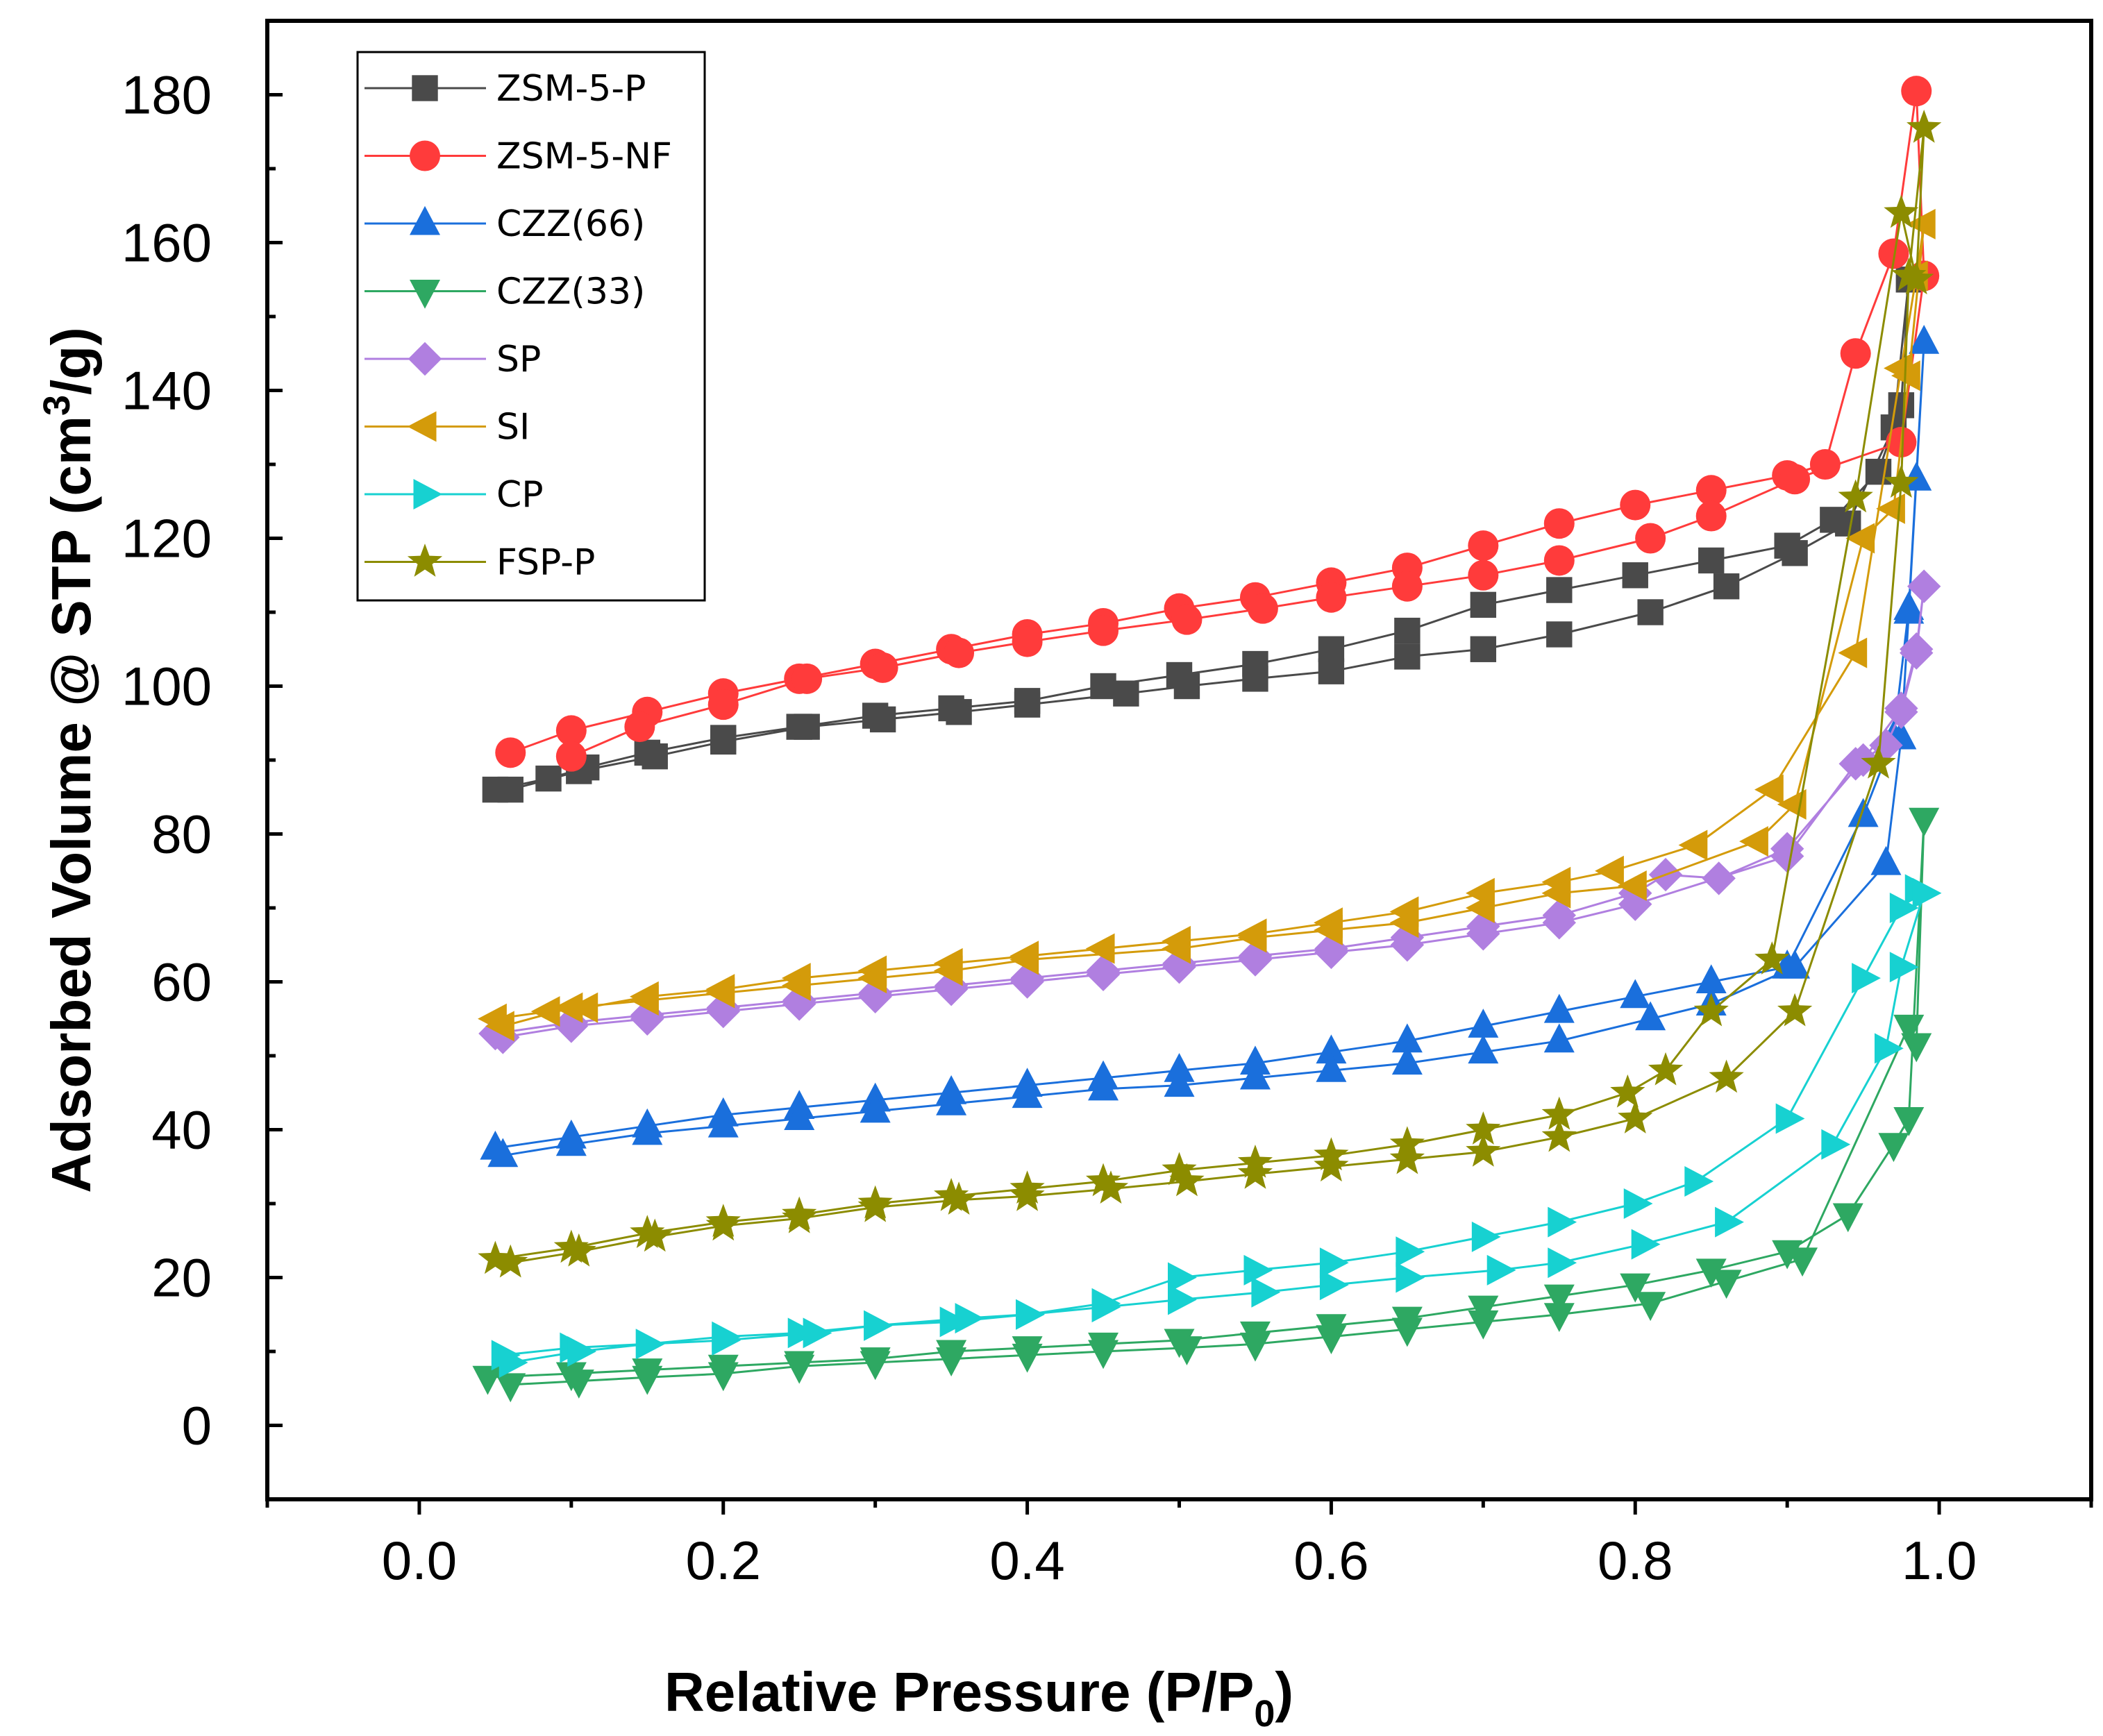  Describe the element at coordinates (167, 538) in the screenshot. I see `y-tick-label: 120` at that location.